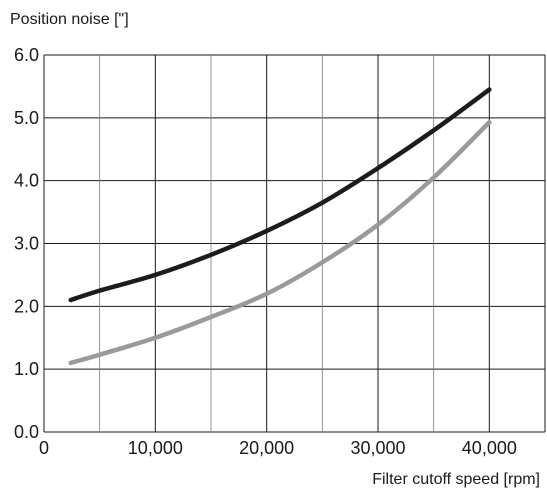 This screenshot has height=493, width=547. I want to click on y-tick-label: 4.0, so click(26, 181).